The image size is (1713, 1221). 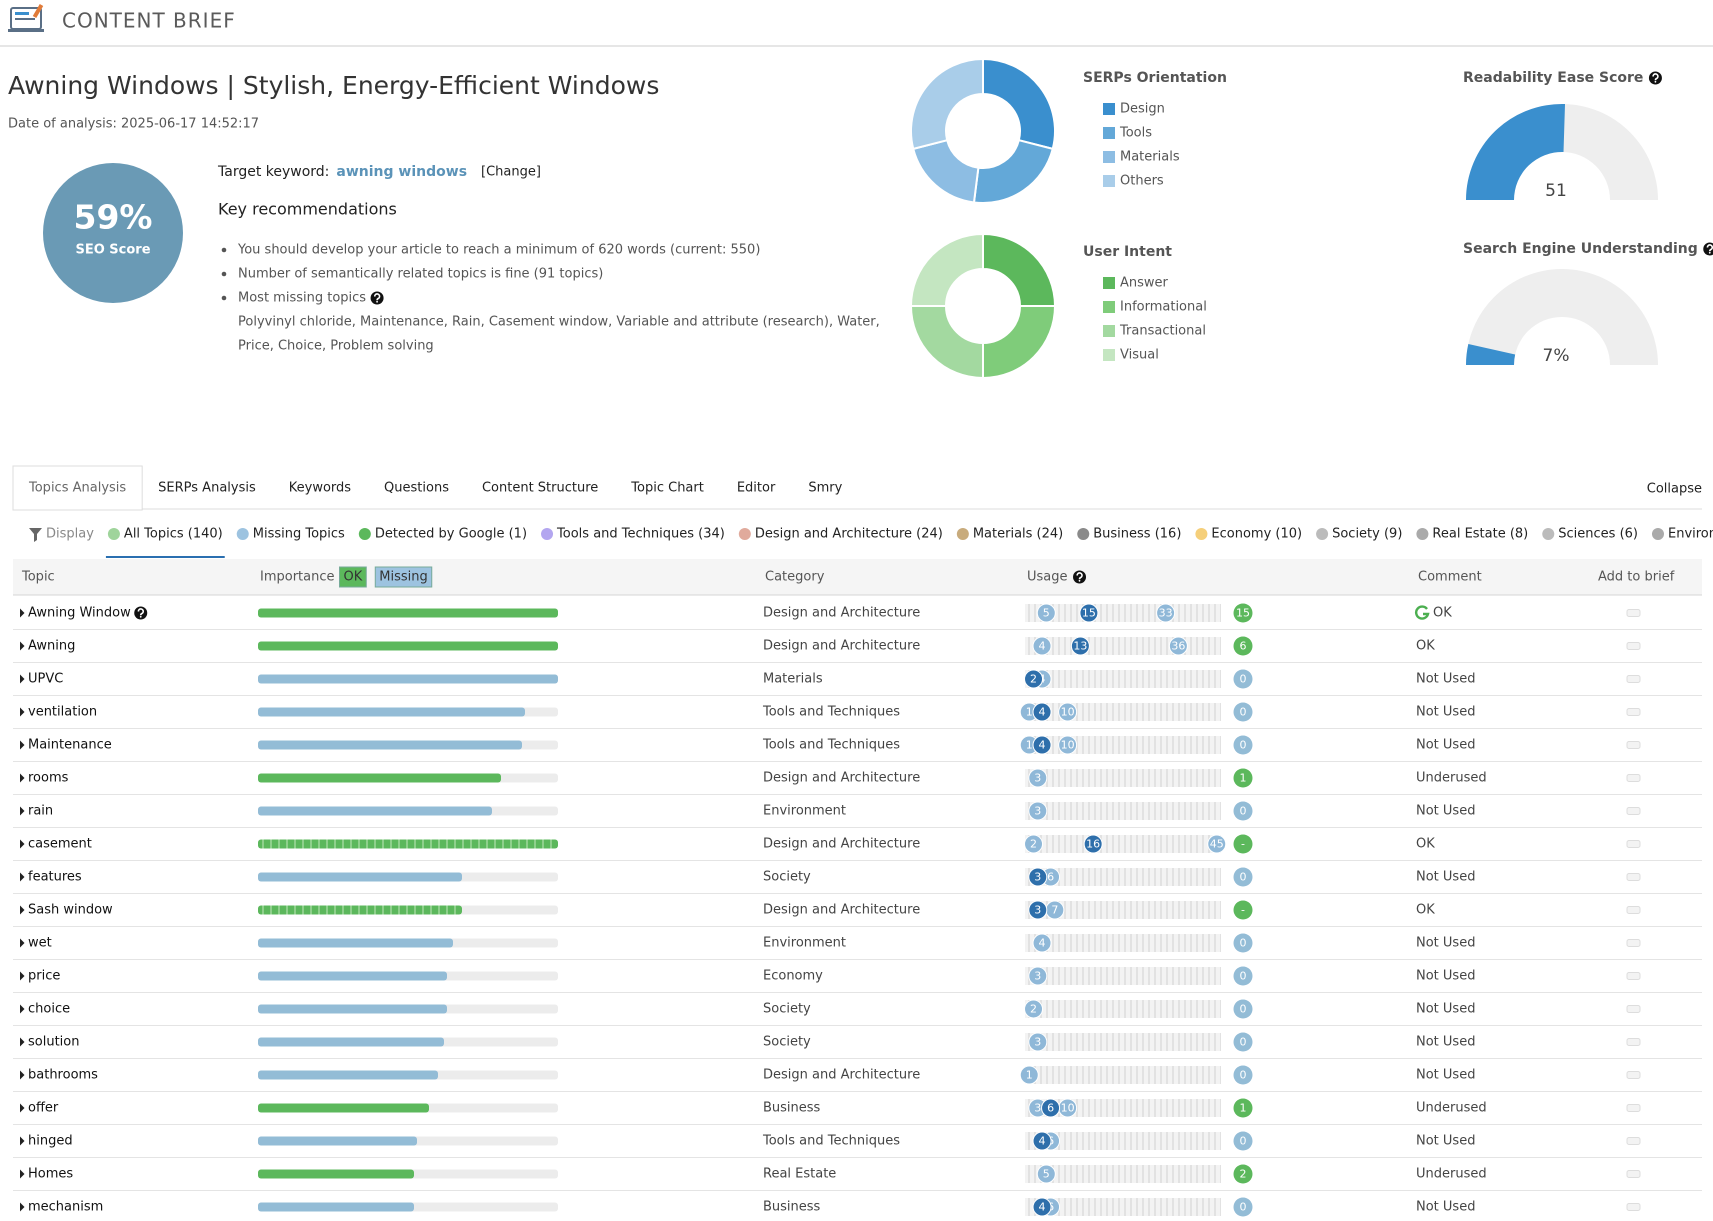 What do you see at coordinates (1480, 534) in the screenshot?
I see `filter-item: Real Estate (8)` at bounding box center [1480, 534].